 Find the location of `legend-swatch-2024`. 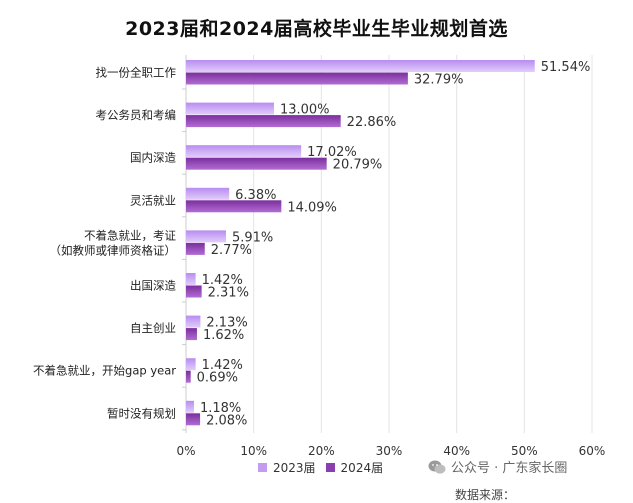

legend-swatch-2024 is located at coordinates (330, 467).